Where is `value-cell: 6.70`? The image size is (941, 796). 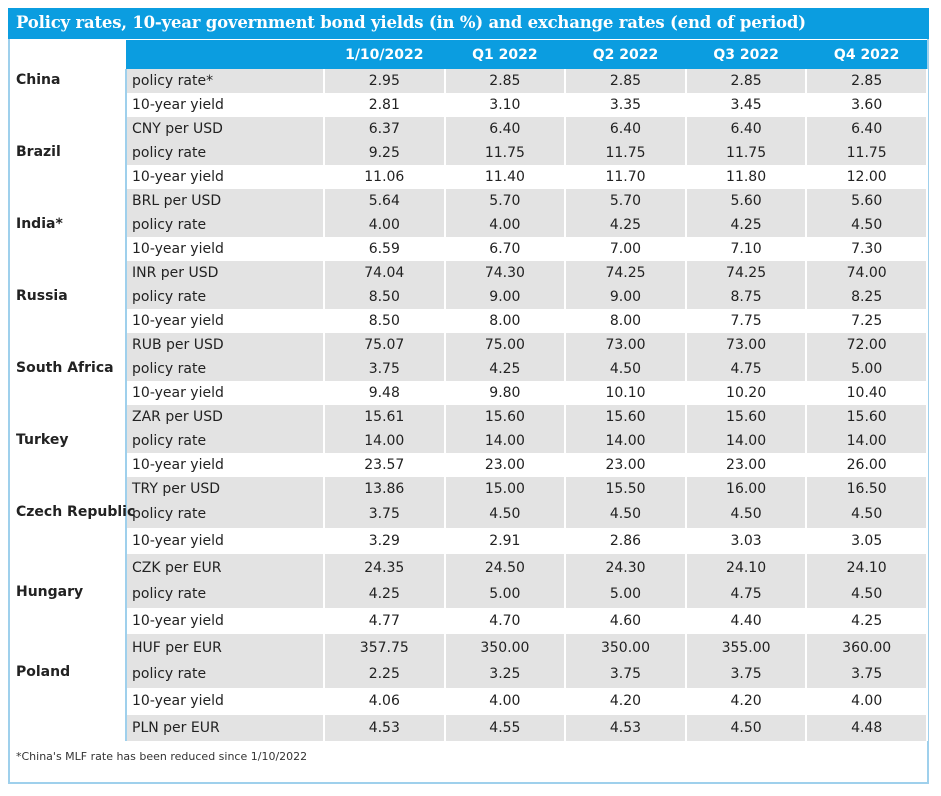 value-cell: 6.70 is located at coordinates (505, 249).